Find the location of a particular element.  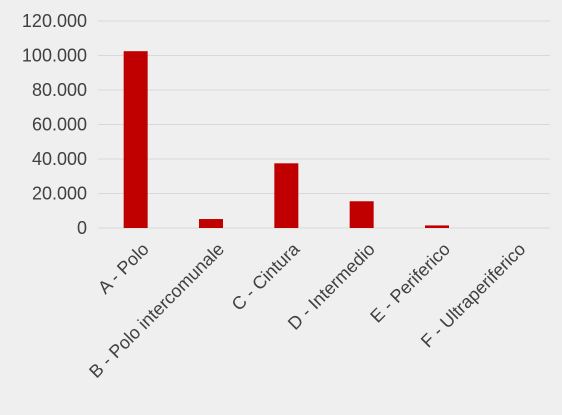

y-tick-label: 40.000 is located at coordinates (59, 159).